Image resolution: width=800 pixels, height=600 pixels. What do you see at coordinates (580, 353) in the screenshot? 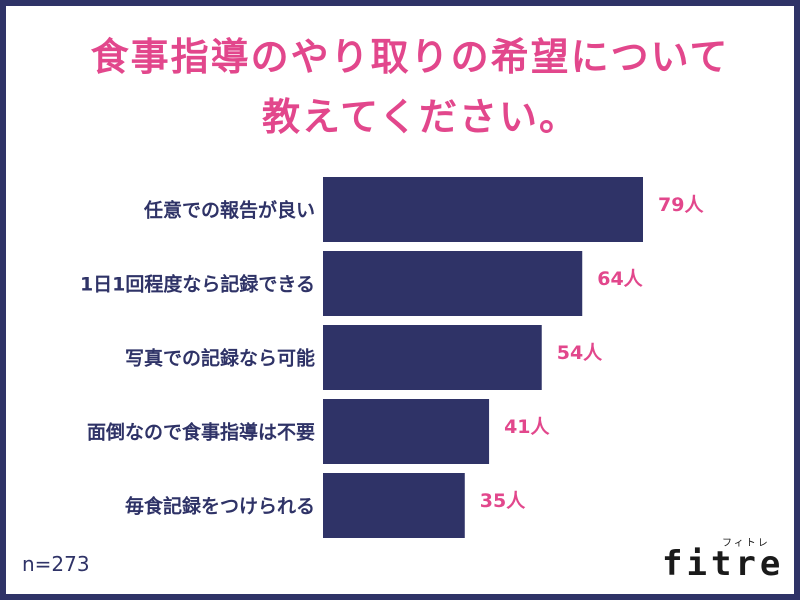
I see `value-label-2: 54人` at bounding box center [580, 353].